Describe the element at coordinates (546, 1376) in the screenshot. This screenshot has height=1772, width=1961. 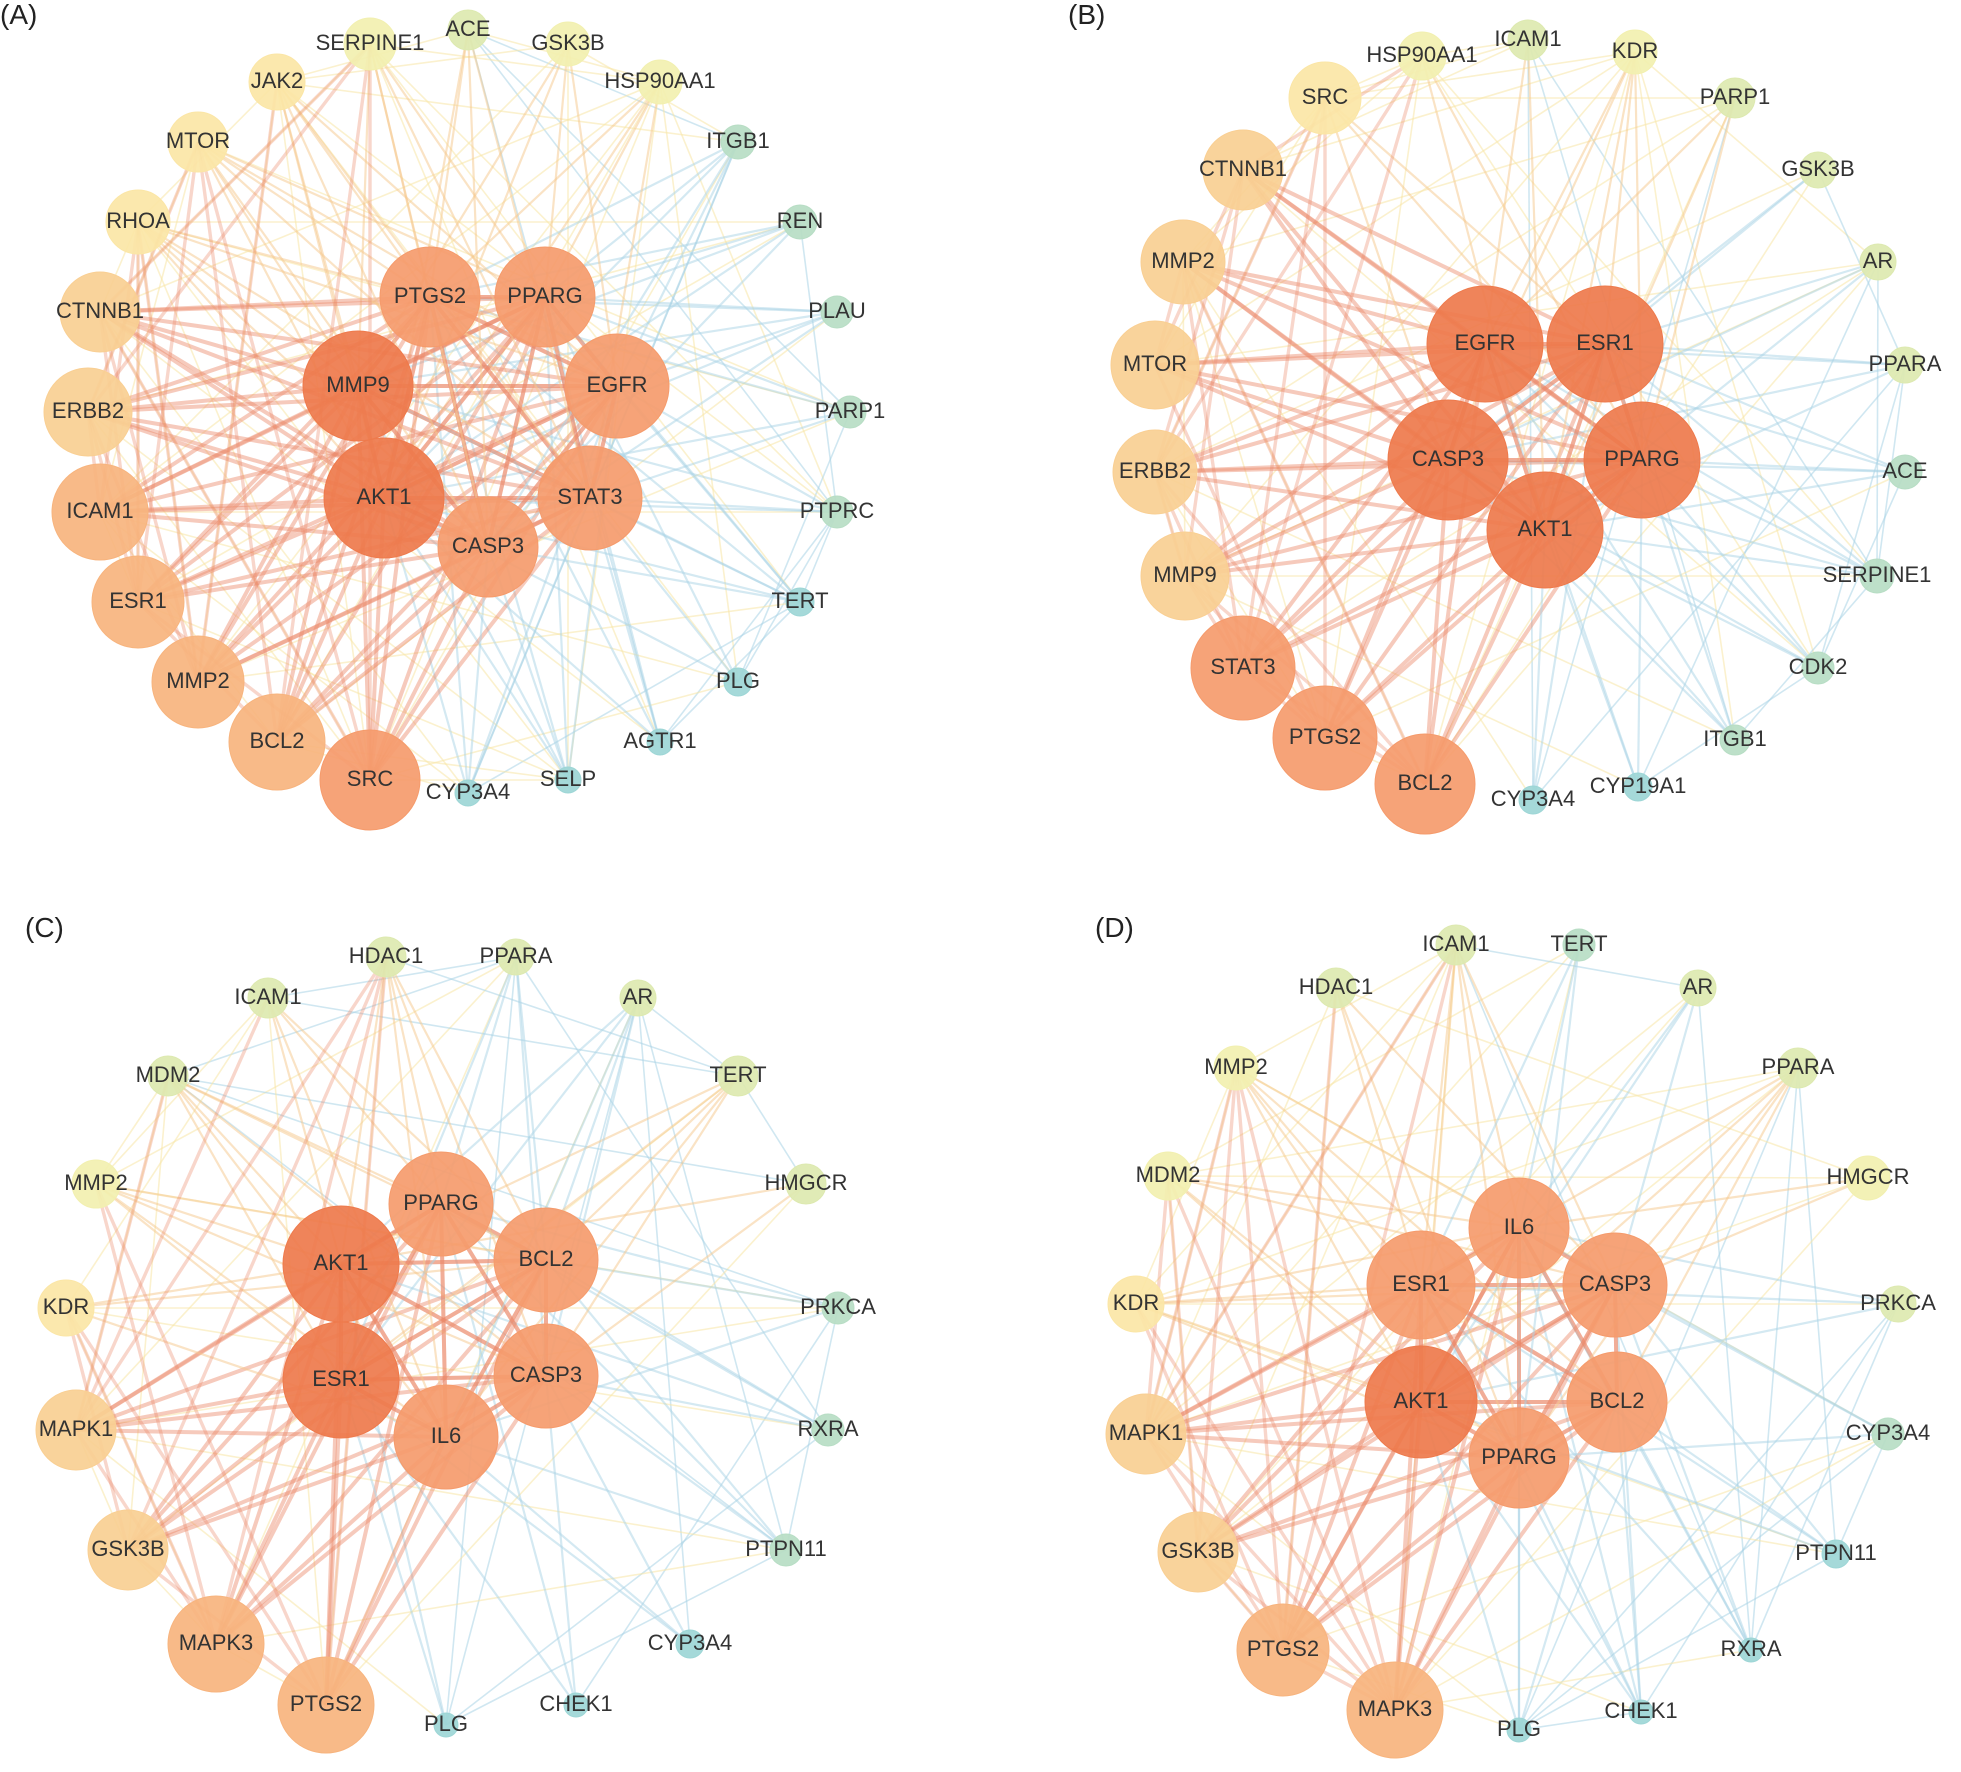
I see `node-casp3: CASP3` at that location.